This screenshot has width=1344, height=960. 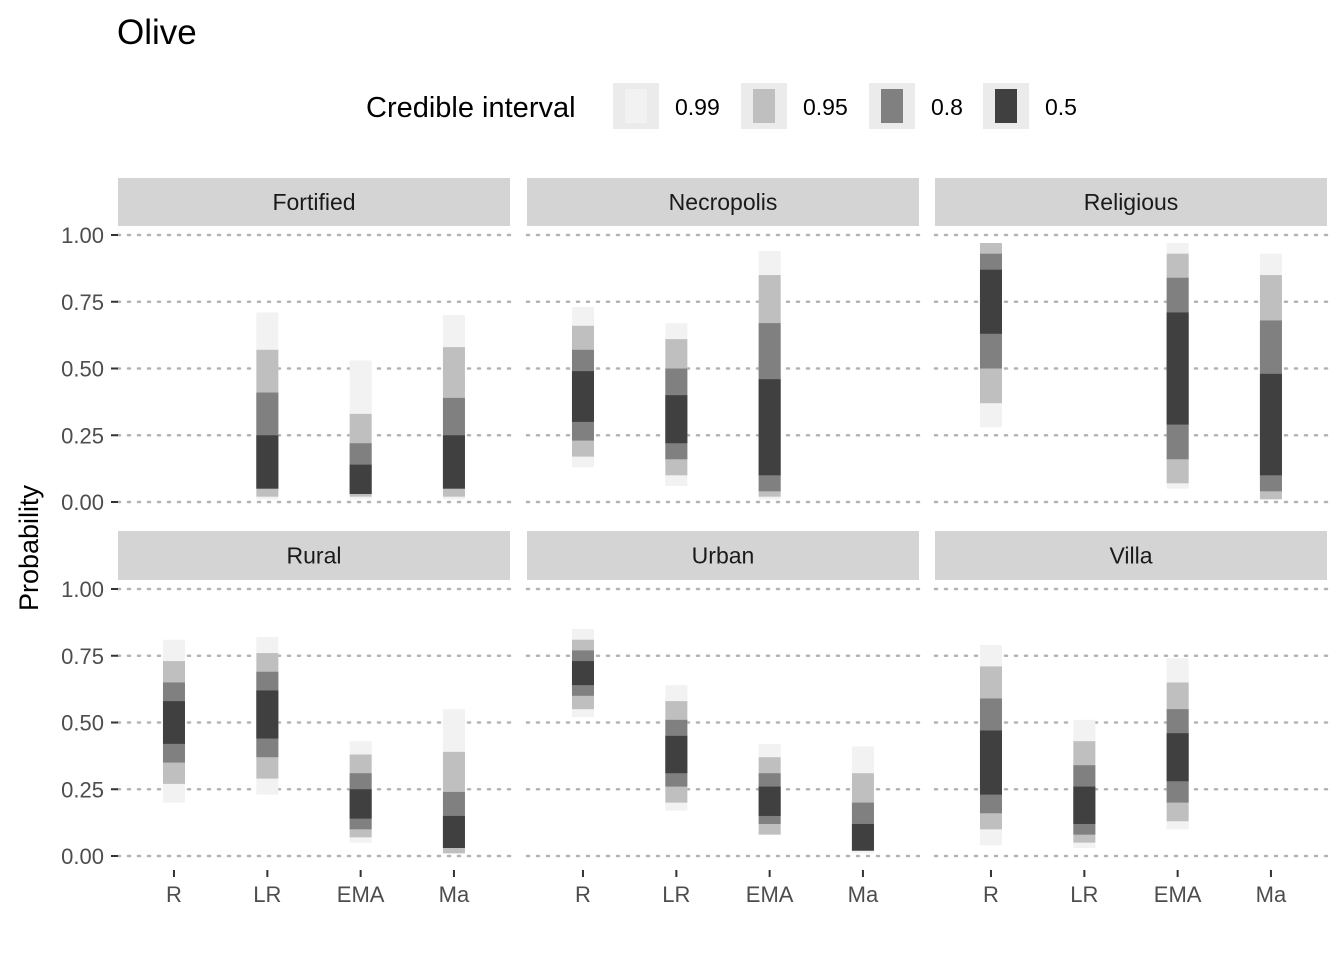 I want to click on facet-label: Urban, so click(x=723, y=556).